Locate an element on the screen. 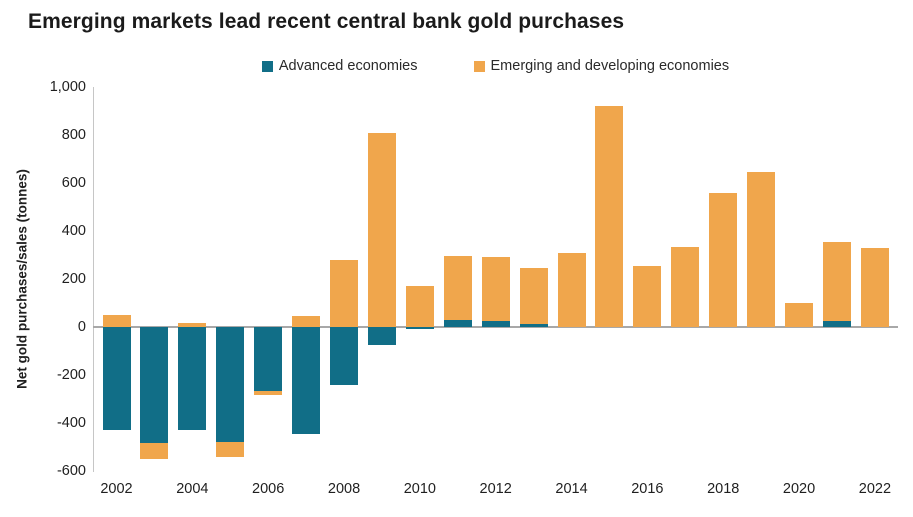  x-tick-label: 2012 is located at coordinates (495, 489).